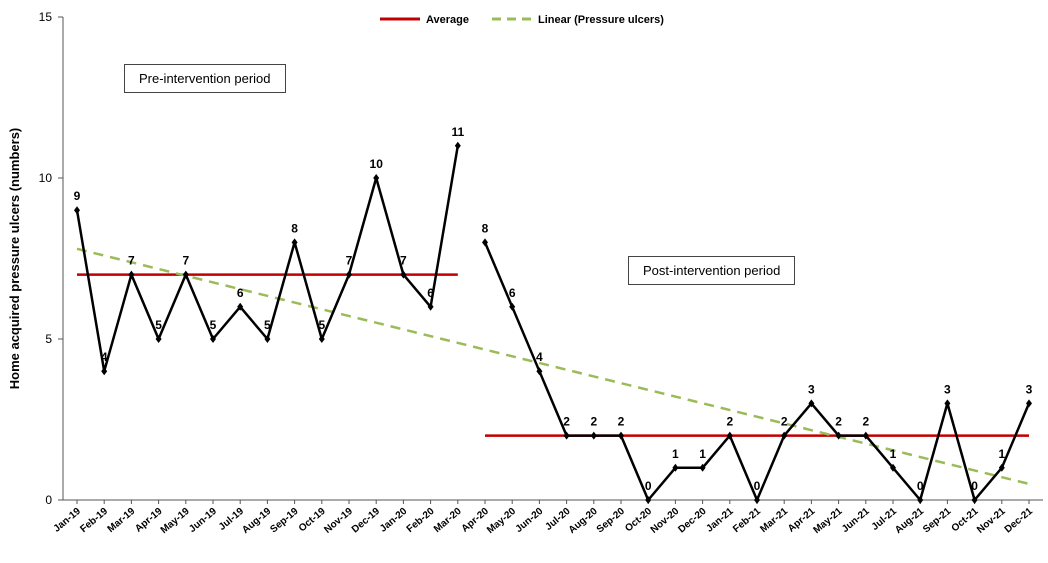 Image resolution: width=1048 pixels, height=563 pixels. Describe the element at coordinates (909, 521) in the screenshot. I see `x-tick-label: Aug-21` at that location.